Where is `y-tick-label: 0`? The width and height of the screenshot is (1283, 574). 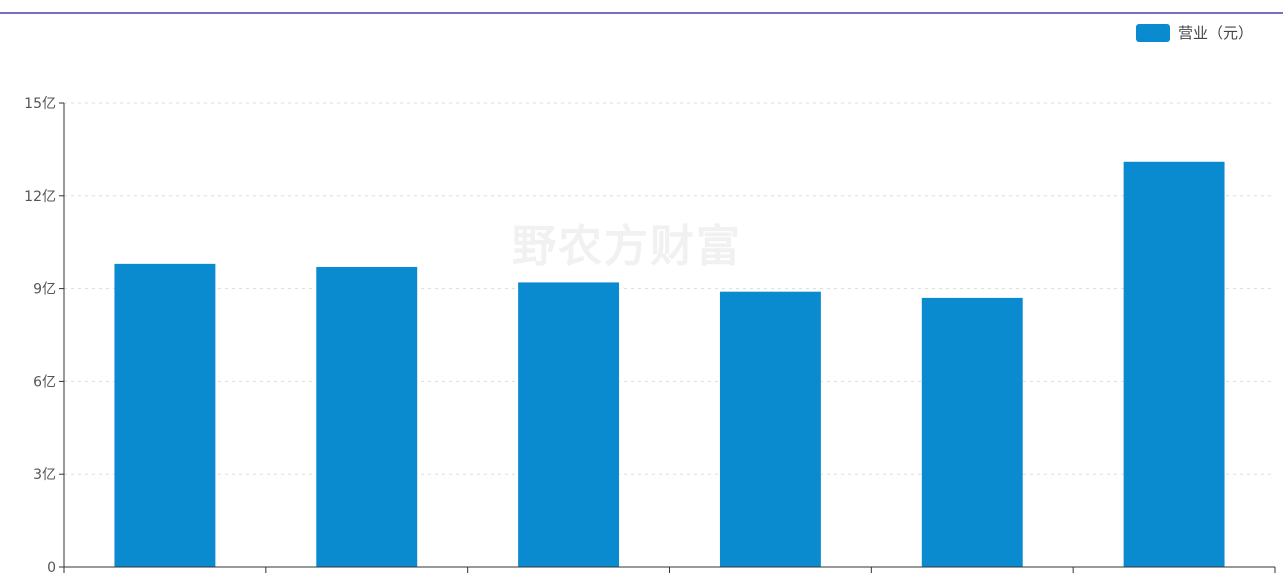 y-tick-label: 0 is located at coordinates (51, 567).